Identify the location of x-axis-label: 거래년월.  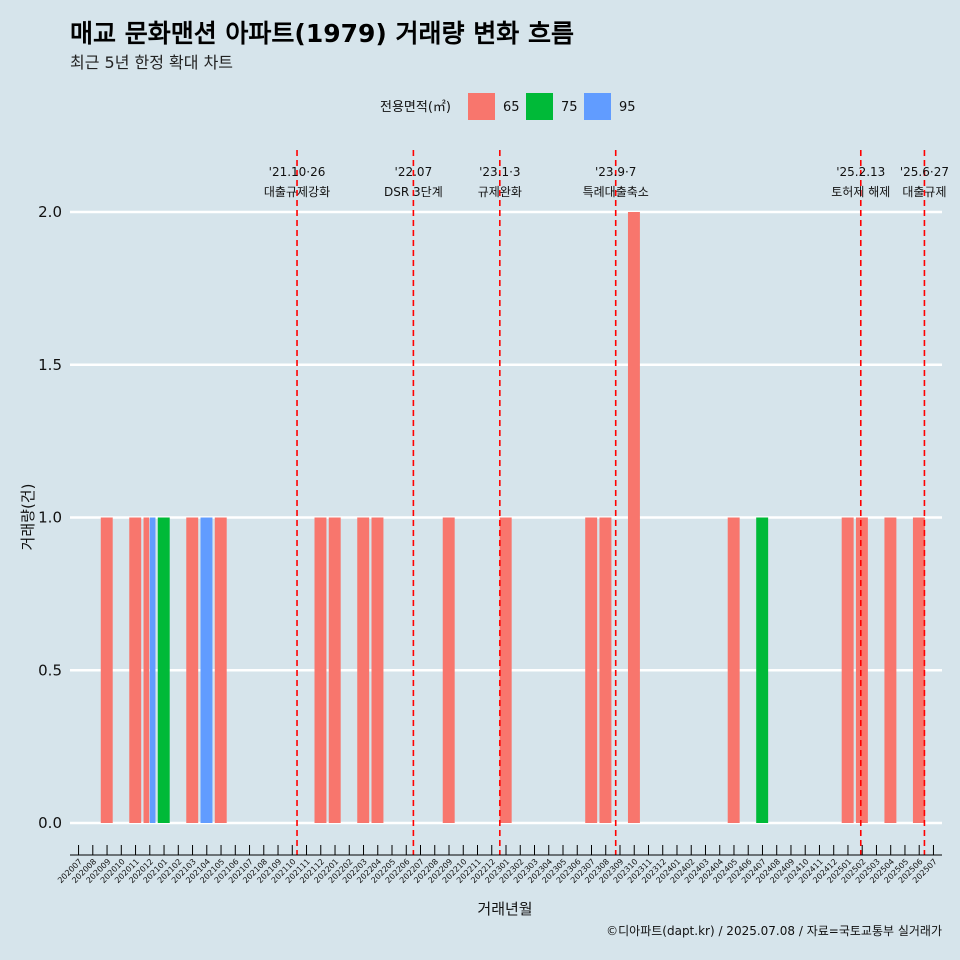
(504, 909).